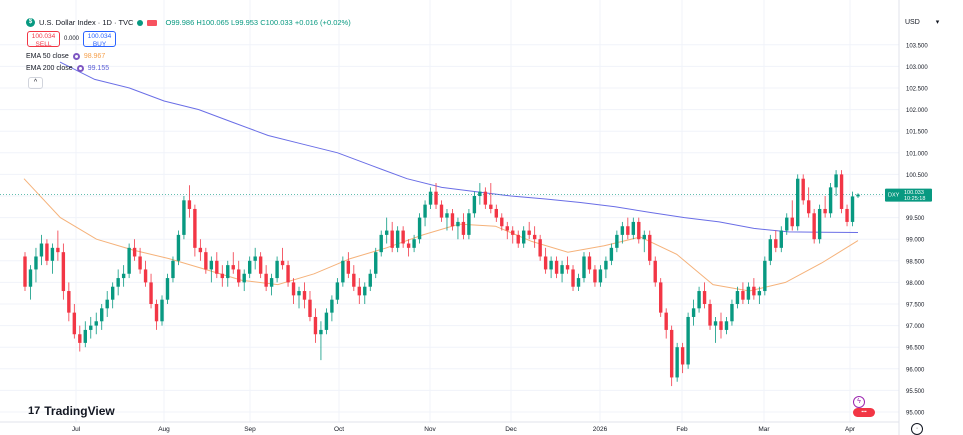  Describe the element at coordinates (98, 68) in the screenshot. I see `ema200-value: 99.155` at that location.